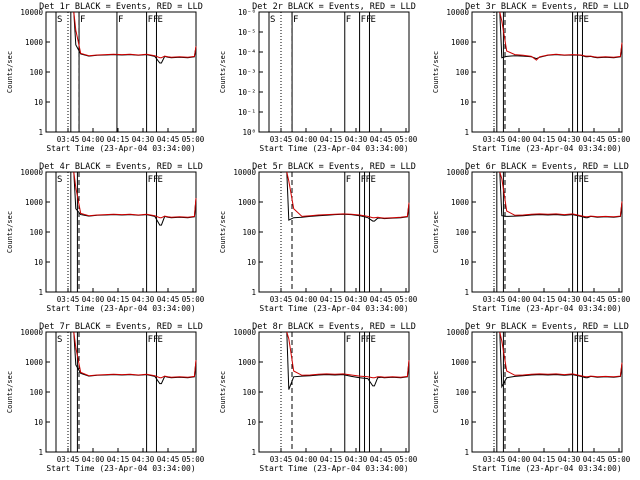 The image size is (640, 480). I want to click on panel-title: Det 1r BLACK = Events, RED = LLD, so click(121, 7).